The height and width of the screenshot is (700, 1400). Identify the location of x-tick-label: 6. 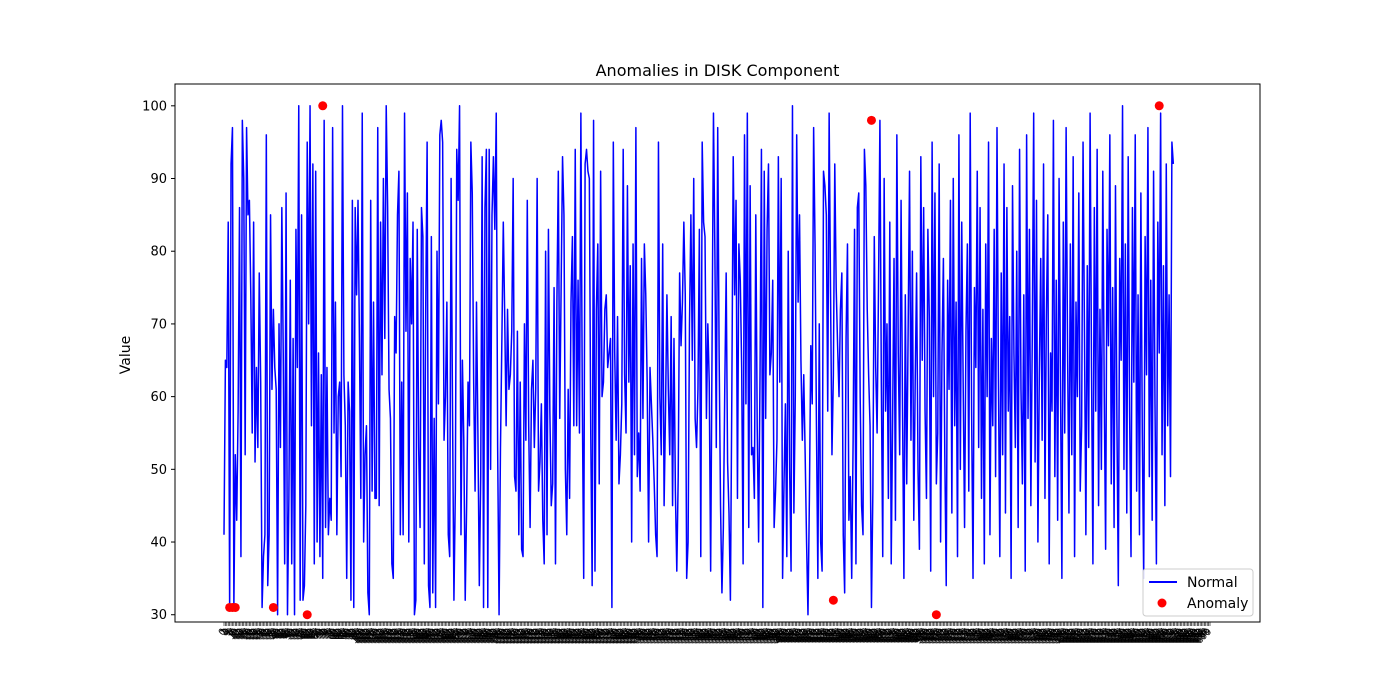
(230, 632).